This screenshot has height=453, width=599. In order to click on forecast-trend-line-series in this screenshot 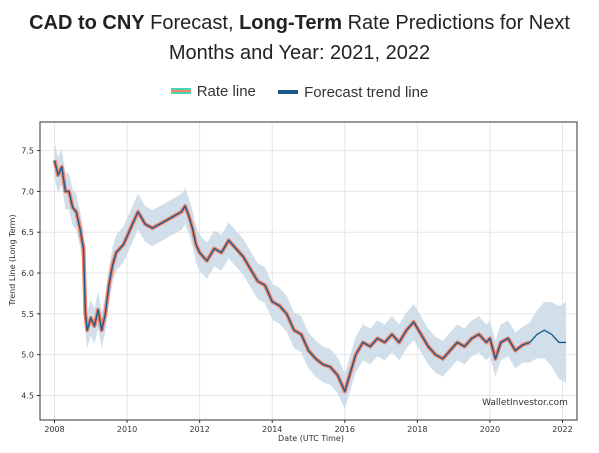, I will do `click(548, 336)`.